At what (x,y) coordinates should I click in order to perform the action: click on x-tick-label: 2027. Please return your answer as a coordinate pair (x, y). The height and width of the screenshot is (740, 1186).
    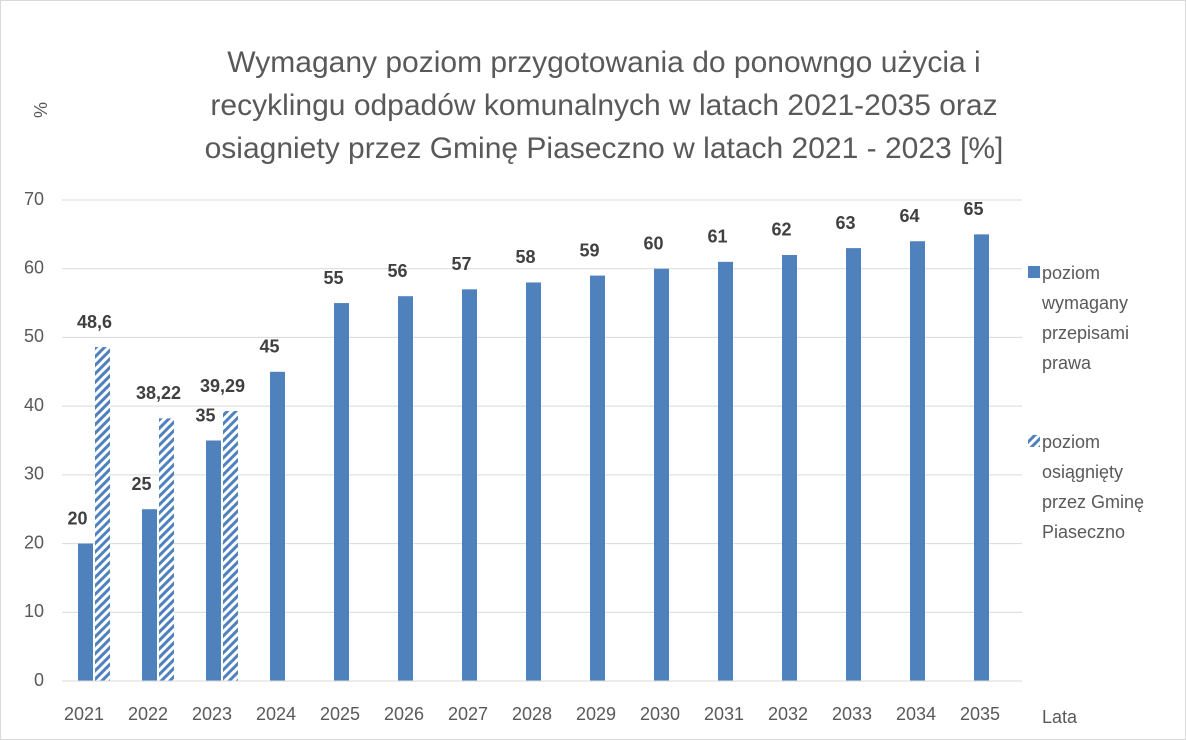
    Looking at the image, I should click on (468, 714).